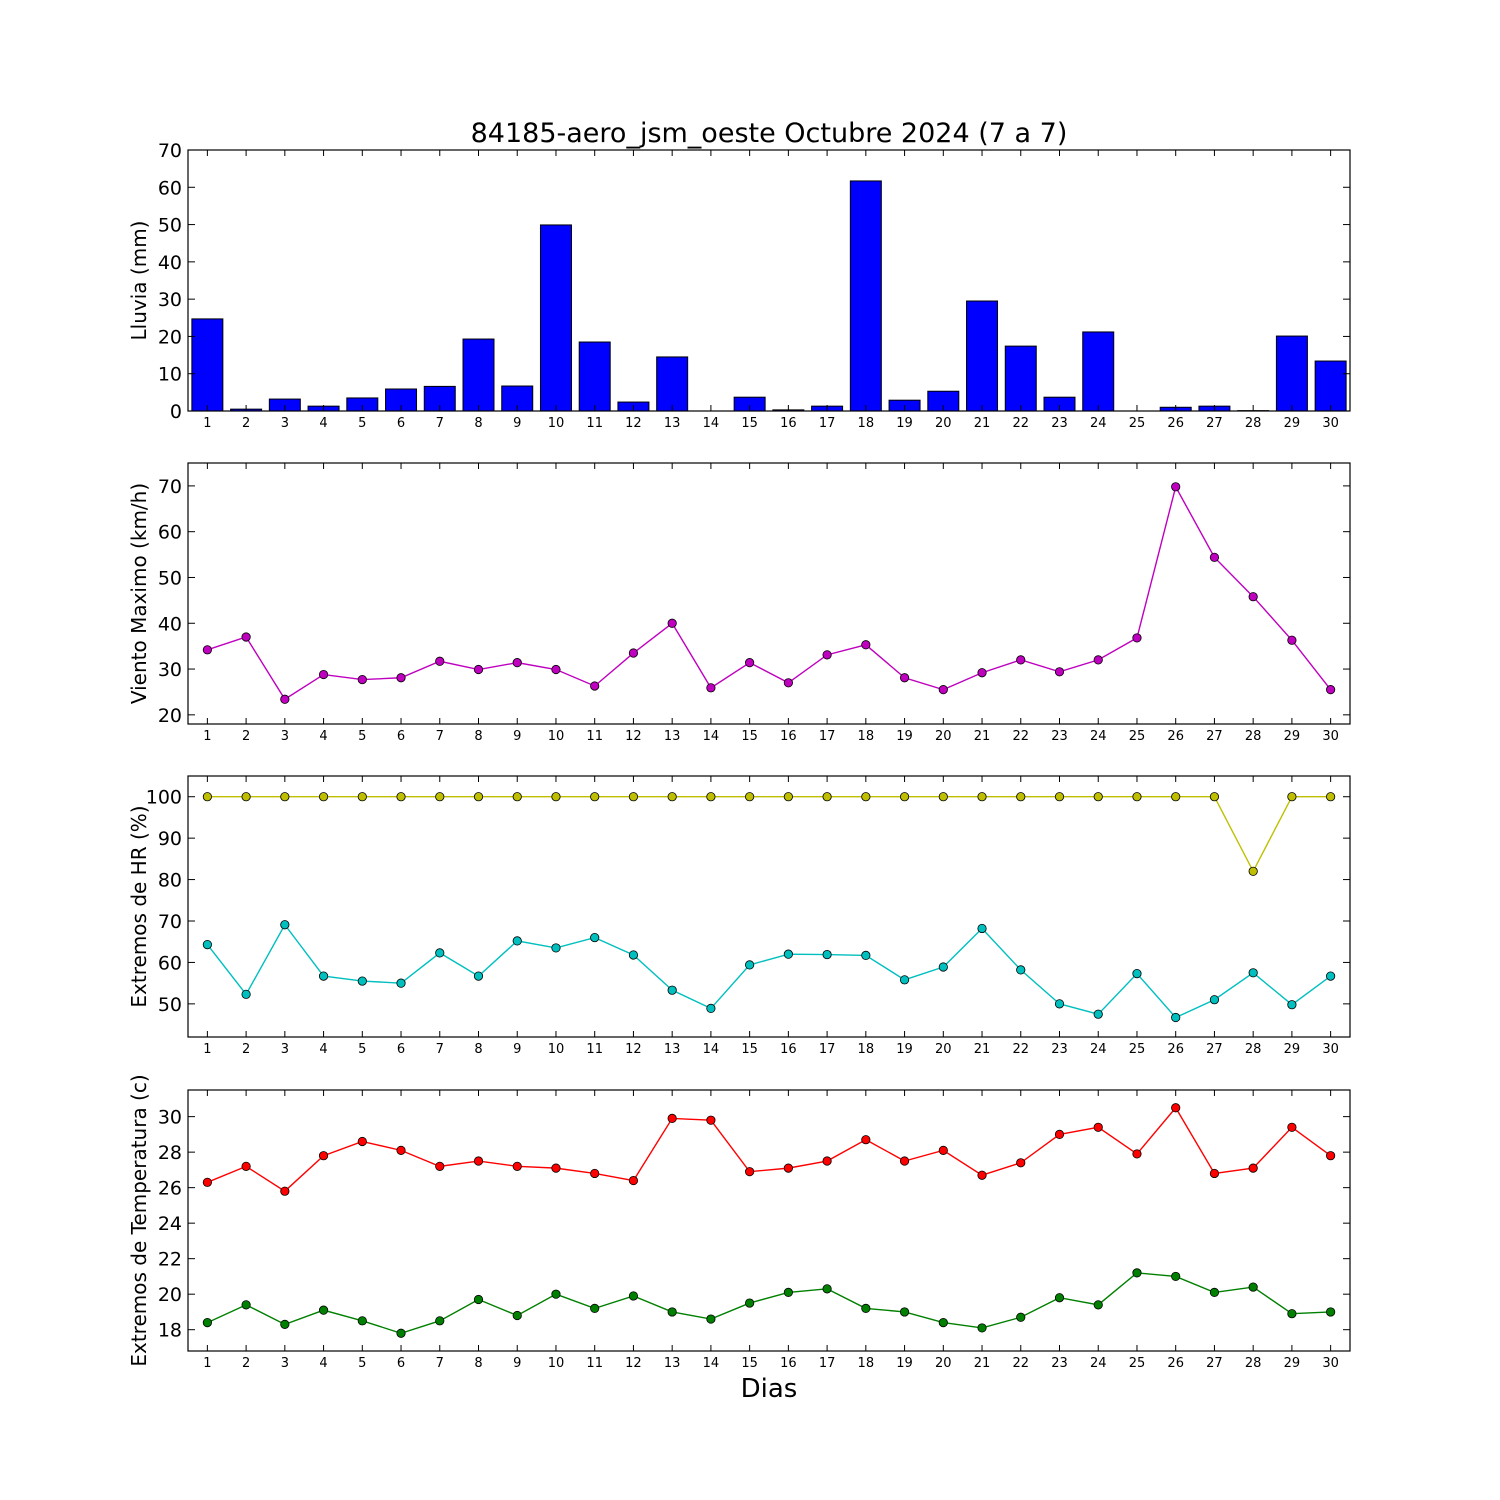 The width and height of the screenshot is (1500, 1500). I want to click on x-tick-label: 14, so click(711, 1363).